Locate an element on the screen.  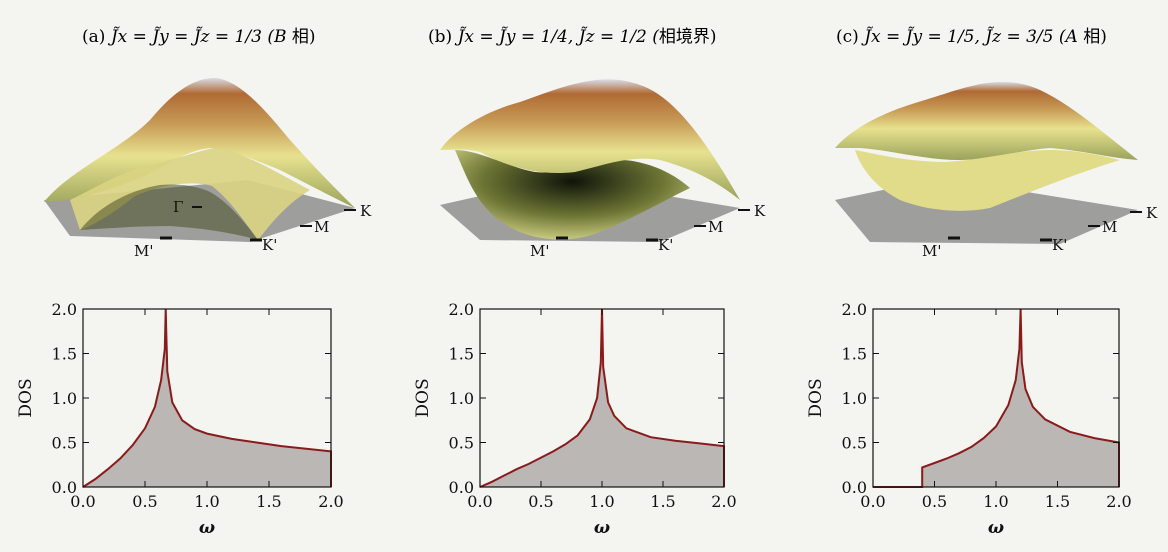
band-surface-dark is located at coordinates (169, 212).